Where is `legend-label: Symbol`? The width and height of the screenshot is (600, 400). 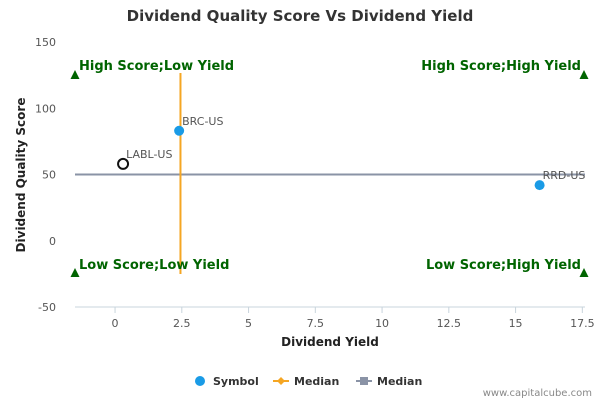 legend-label: Symbol is located at coordinates (236, 381).